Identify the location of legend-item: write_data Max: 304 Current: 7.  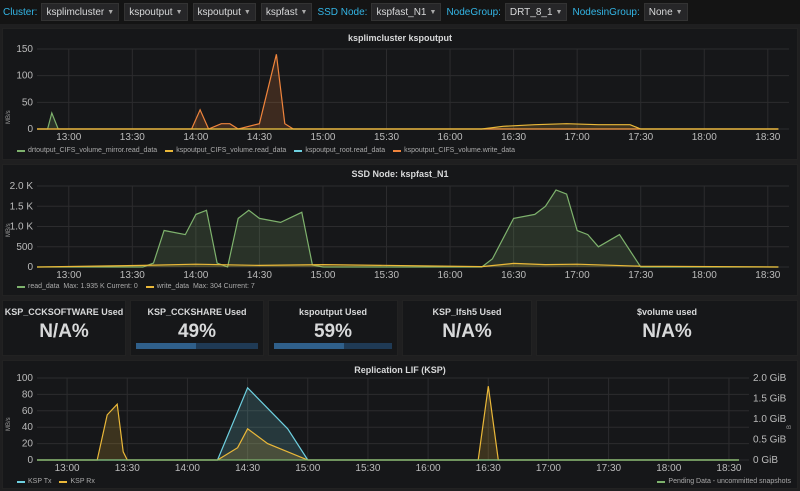
(200, 286).